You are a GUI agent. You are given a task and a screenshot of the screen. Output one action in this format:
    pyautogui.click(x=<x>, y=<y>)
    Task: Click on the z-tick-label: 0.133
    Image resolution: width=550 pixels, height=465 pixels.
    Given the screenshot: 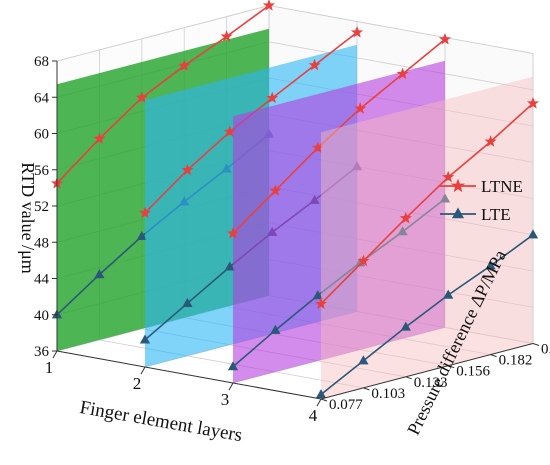 What is the action you would take?
    pyautogui.click(x=431, y=383)
    